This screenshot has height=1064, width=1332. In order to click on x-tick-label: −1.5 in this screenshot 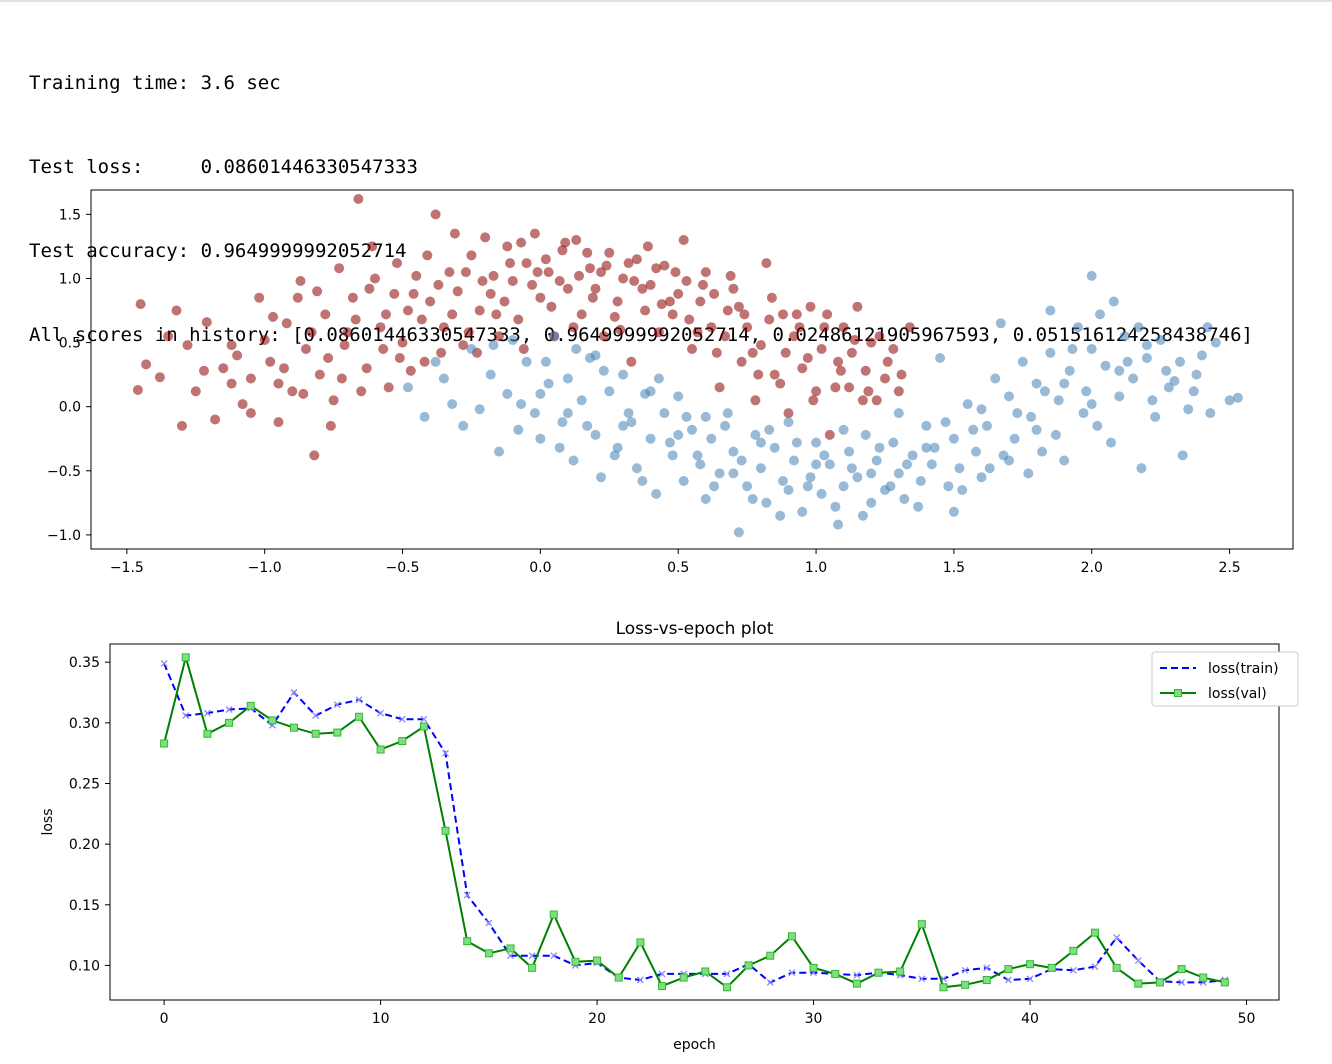, I will do `click(127, 568)`.